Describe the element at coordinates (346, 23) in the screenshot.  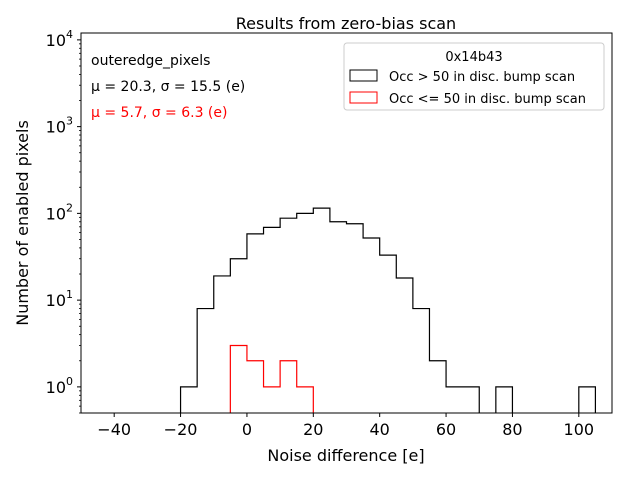
I see `chart-title: Results from zero-bias scan` at that location.